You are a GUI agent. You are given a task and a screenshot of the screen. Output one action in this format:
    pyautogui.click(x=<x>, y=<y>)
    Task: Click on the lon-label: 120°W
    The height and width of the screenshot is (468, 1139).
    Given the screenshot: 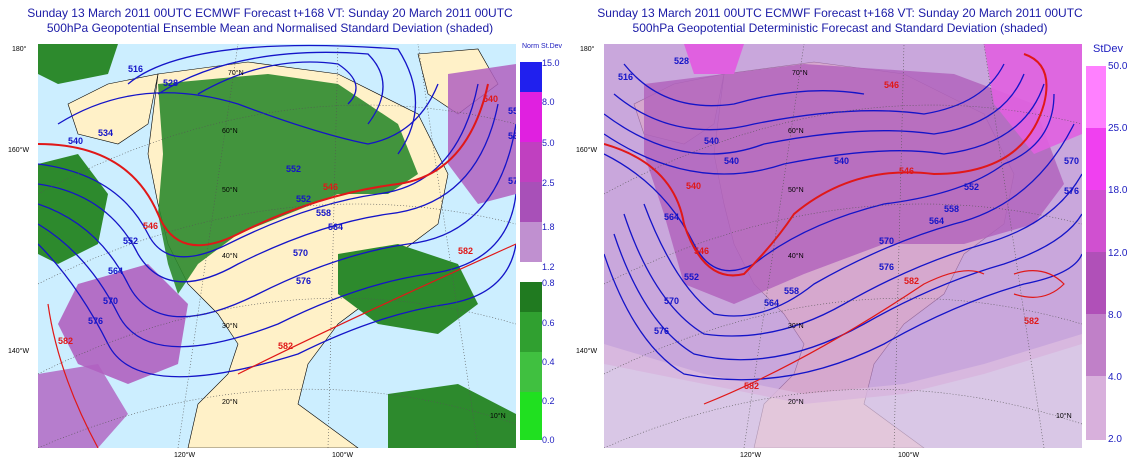 What is the action you would take?
    pyautogui.click(x=185, y=455)
    